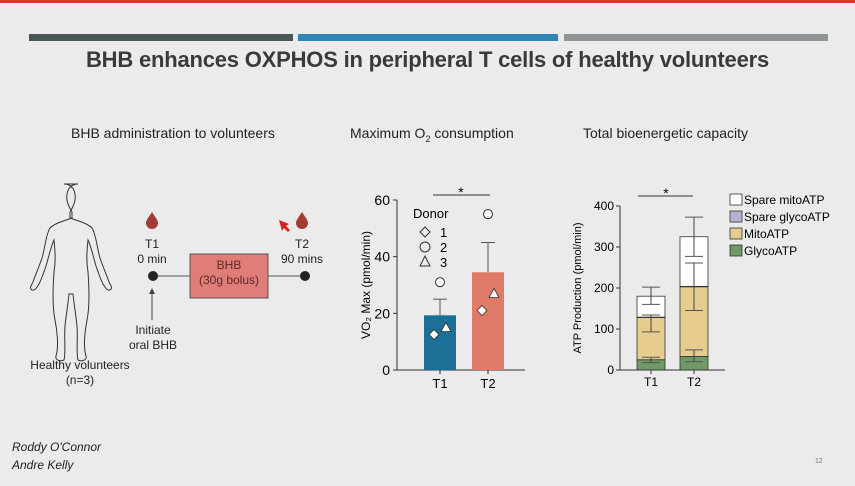 The width and height of the screenshot is (855, 486). Describe the element at coordinates (443, 247) in the screenshot. I see `legend-label: 2` at that location.